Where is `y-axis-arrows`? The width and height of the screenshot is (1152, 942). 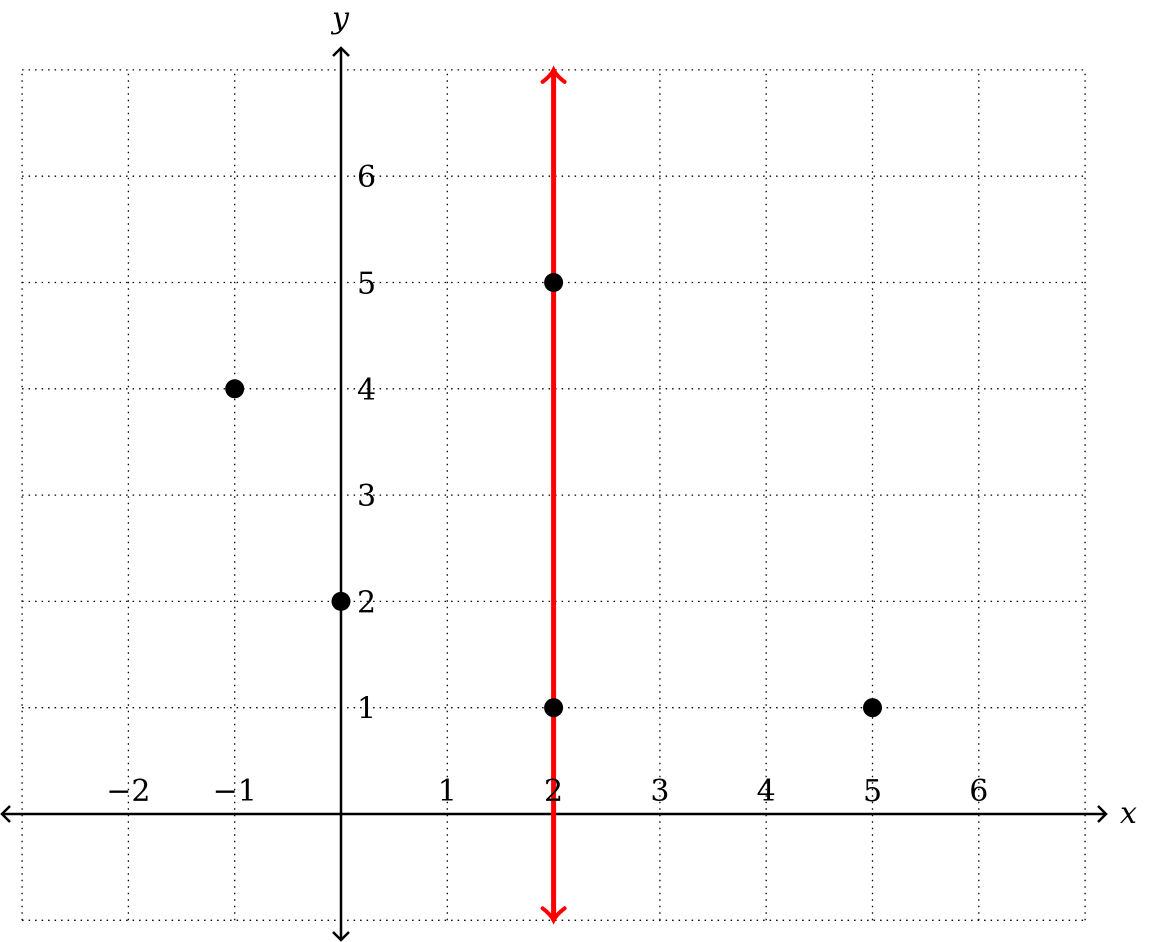
y-axis-arrows is located at coordinates (341, 494).